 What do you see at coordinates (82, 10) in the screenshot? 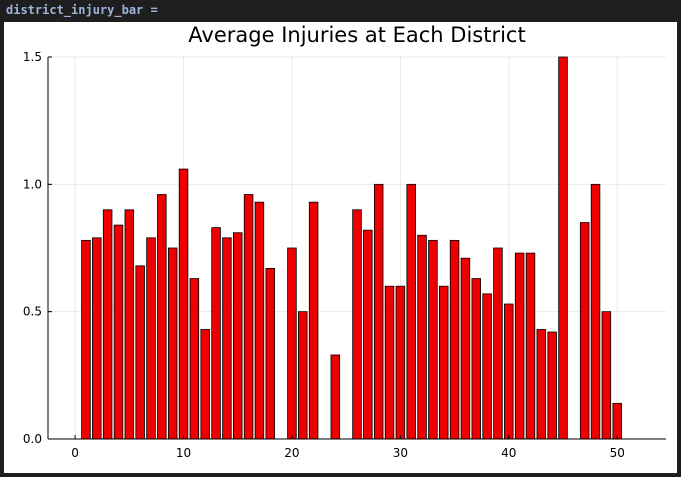
I see `cell-label: district_injury_bar =` at bounding box center [82, 10].